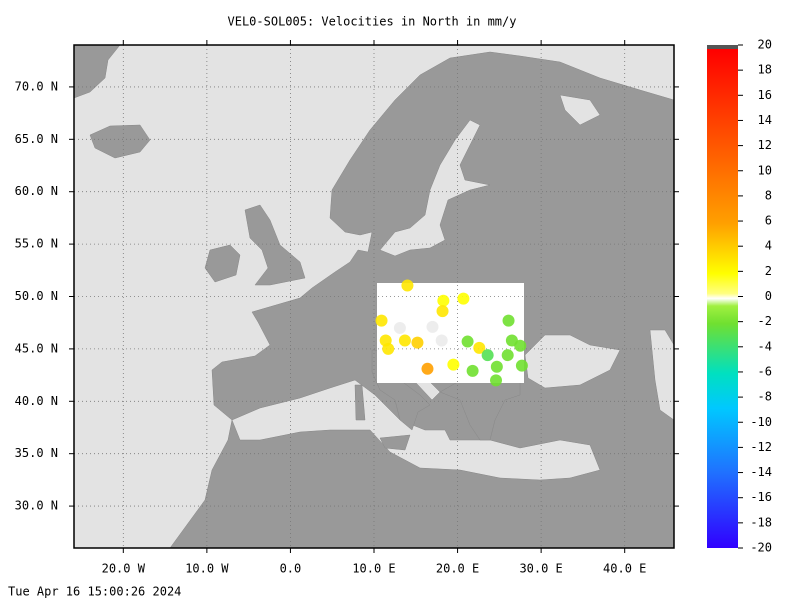 This screenshot has width=800, height=600. I want to click on y-tick-label: 50.0 N, so click(36, 296).